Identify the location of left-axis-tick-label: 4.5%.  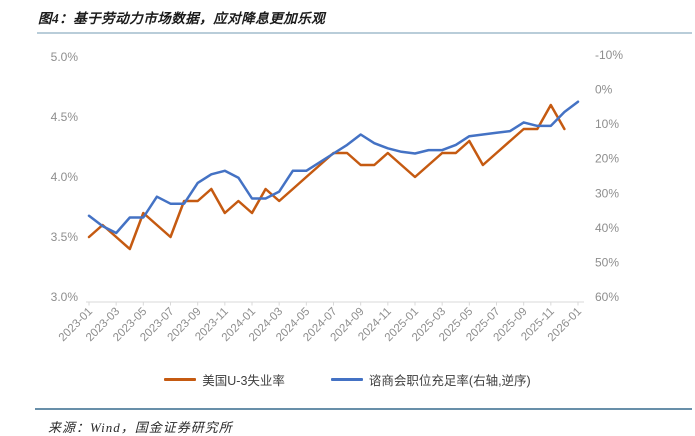
(65, 117).